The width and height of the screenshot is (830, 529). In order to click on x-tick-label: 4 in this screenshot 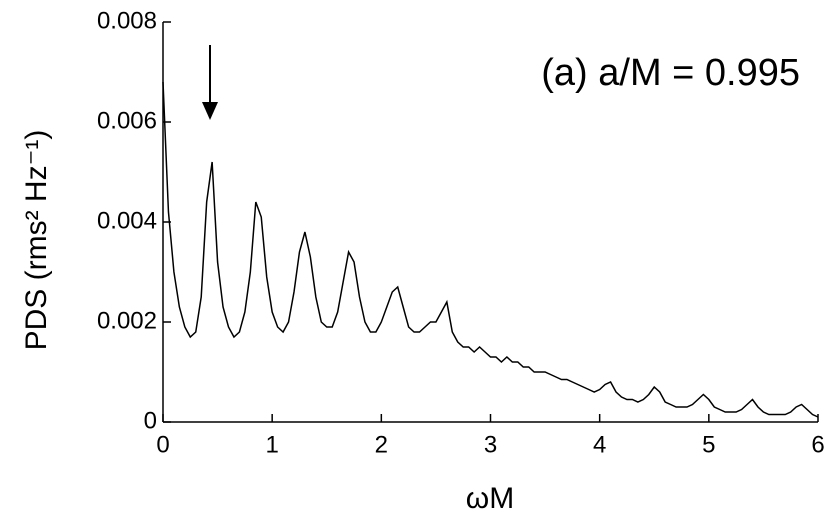, I will do `click(599, 444)`.